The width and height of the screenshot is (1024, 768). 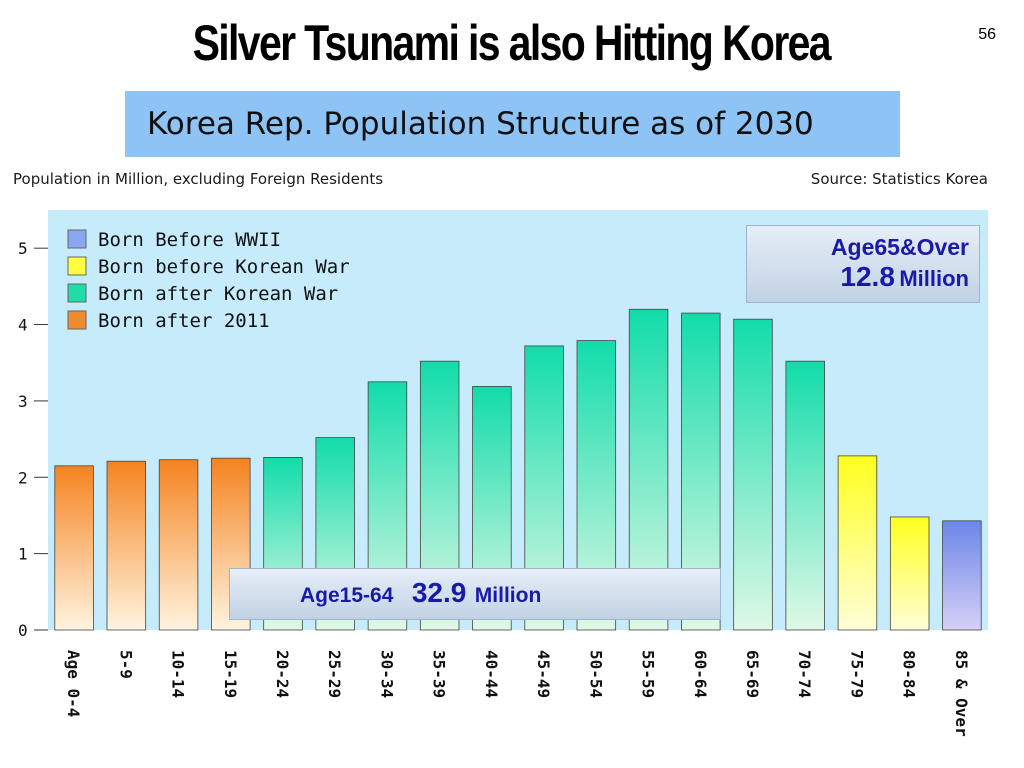 I want to click on y-tick-label: 3, so click(x=23, y=401).